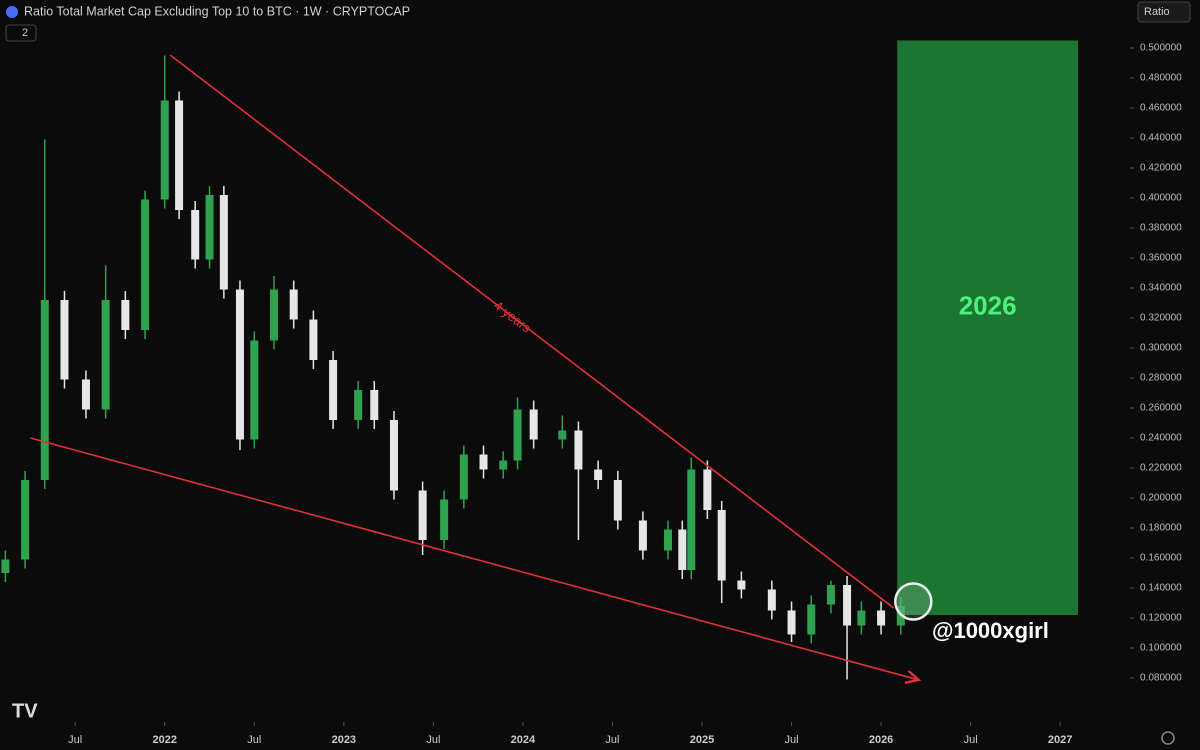  What do you see at coordinates (990, 630) in the screenshot?
I see `watermark: @1000xgirl` at bounding box center [990, 630].